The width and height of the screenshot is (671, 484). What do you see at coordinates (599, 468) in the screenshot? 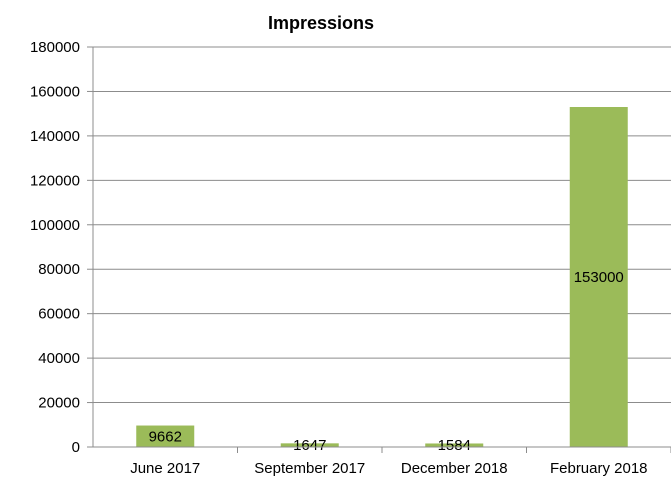
I see `x-tick-label: February 2018` at bounding box center [599, 468].